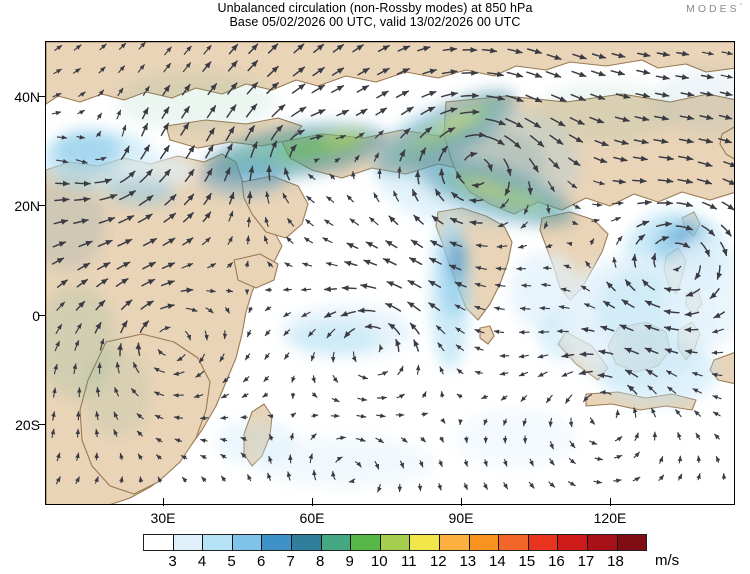 The image size is (750, 574). I want to click on y-tick-label-40n: 40N, so click(27, 97).